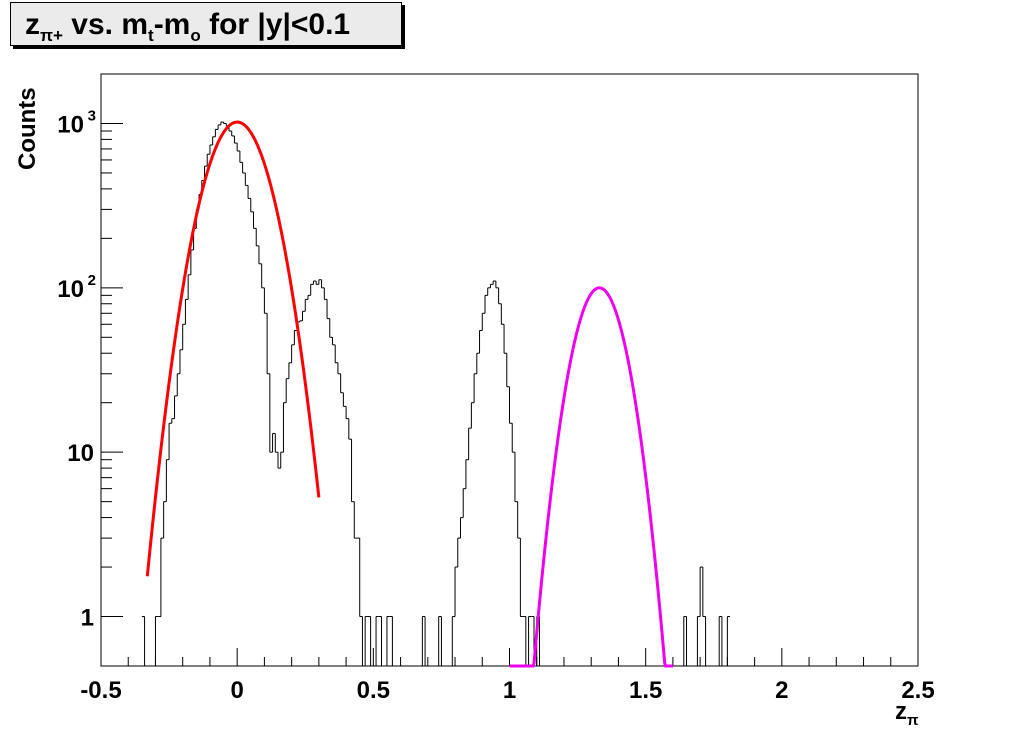 This screenshot has width=1020, height=740. I want to click on x-tick-label: 1, so click(509, 690).